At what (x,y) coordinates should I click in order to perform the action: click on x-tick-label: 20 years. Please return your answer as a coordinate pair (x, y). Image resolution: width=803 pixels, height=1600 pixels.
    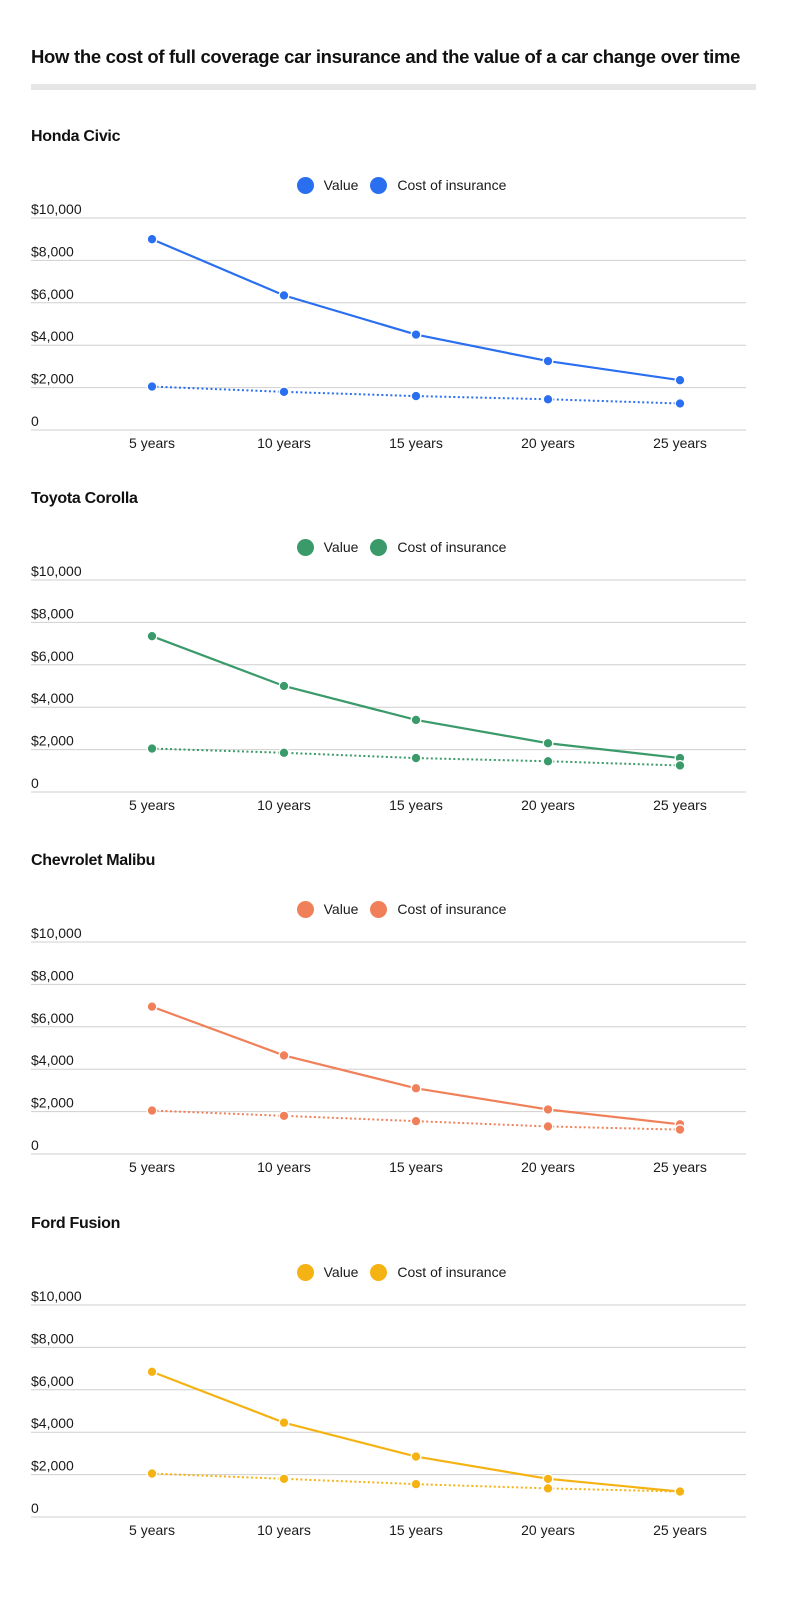
    Looking at the image, I should click on (548, 443).